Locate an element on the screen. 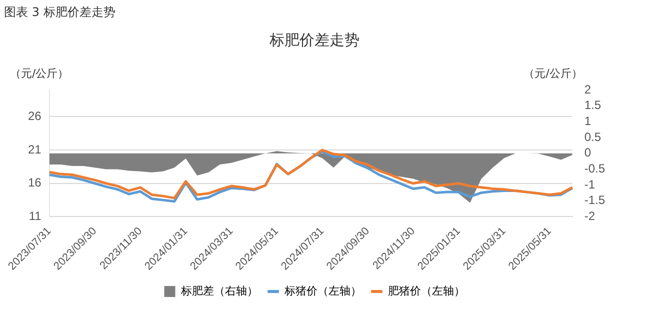  chart-title: 标肥价差走势 is located at coordinates (314, 39).